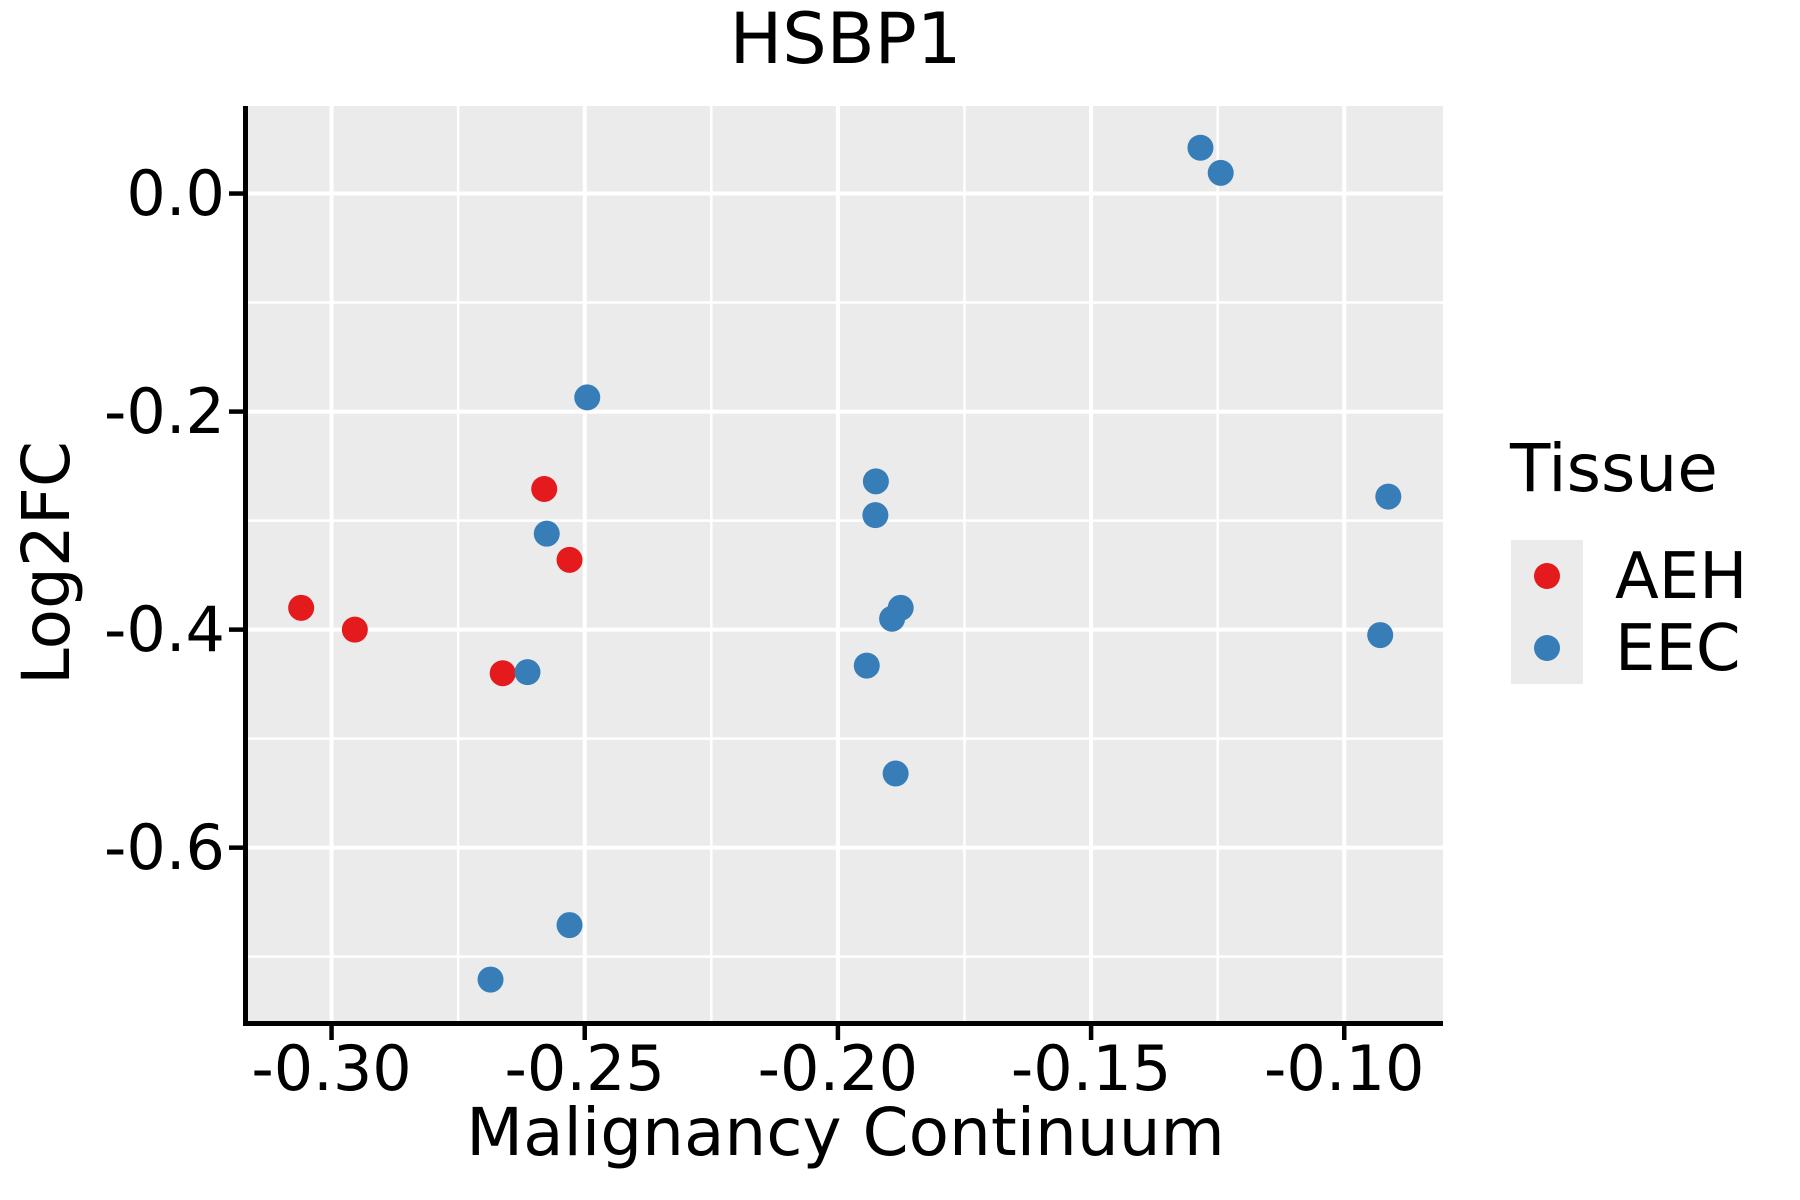 This screenshot has width=1800, height=1200. What do you see at coordinates (1678, 649) in the screenshot?
I see `legend-label-eec: EEC` at bounding box center [1678, 649].